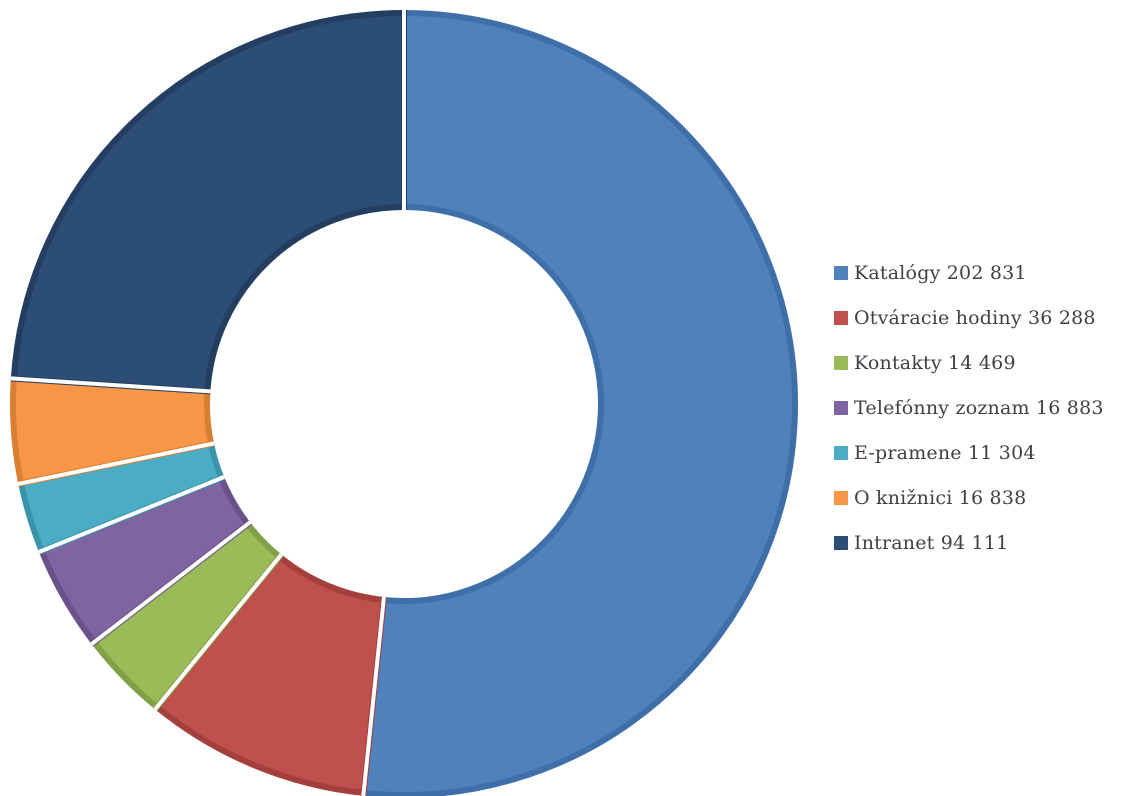 Image resolution: width=1123 pixels, height=796 pixels. Describe the element at coordinates (940, 273) in the screenshot. I see `legend-label: Katalógy 202 831` at that location.